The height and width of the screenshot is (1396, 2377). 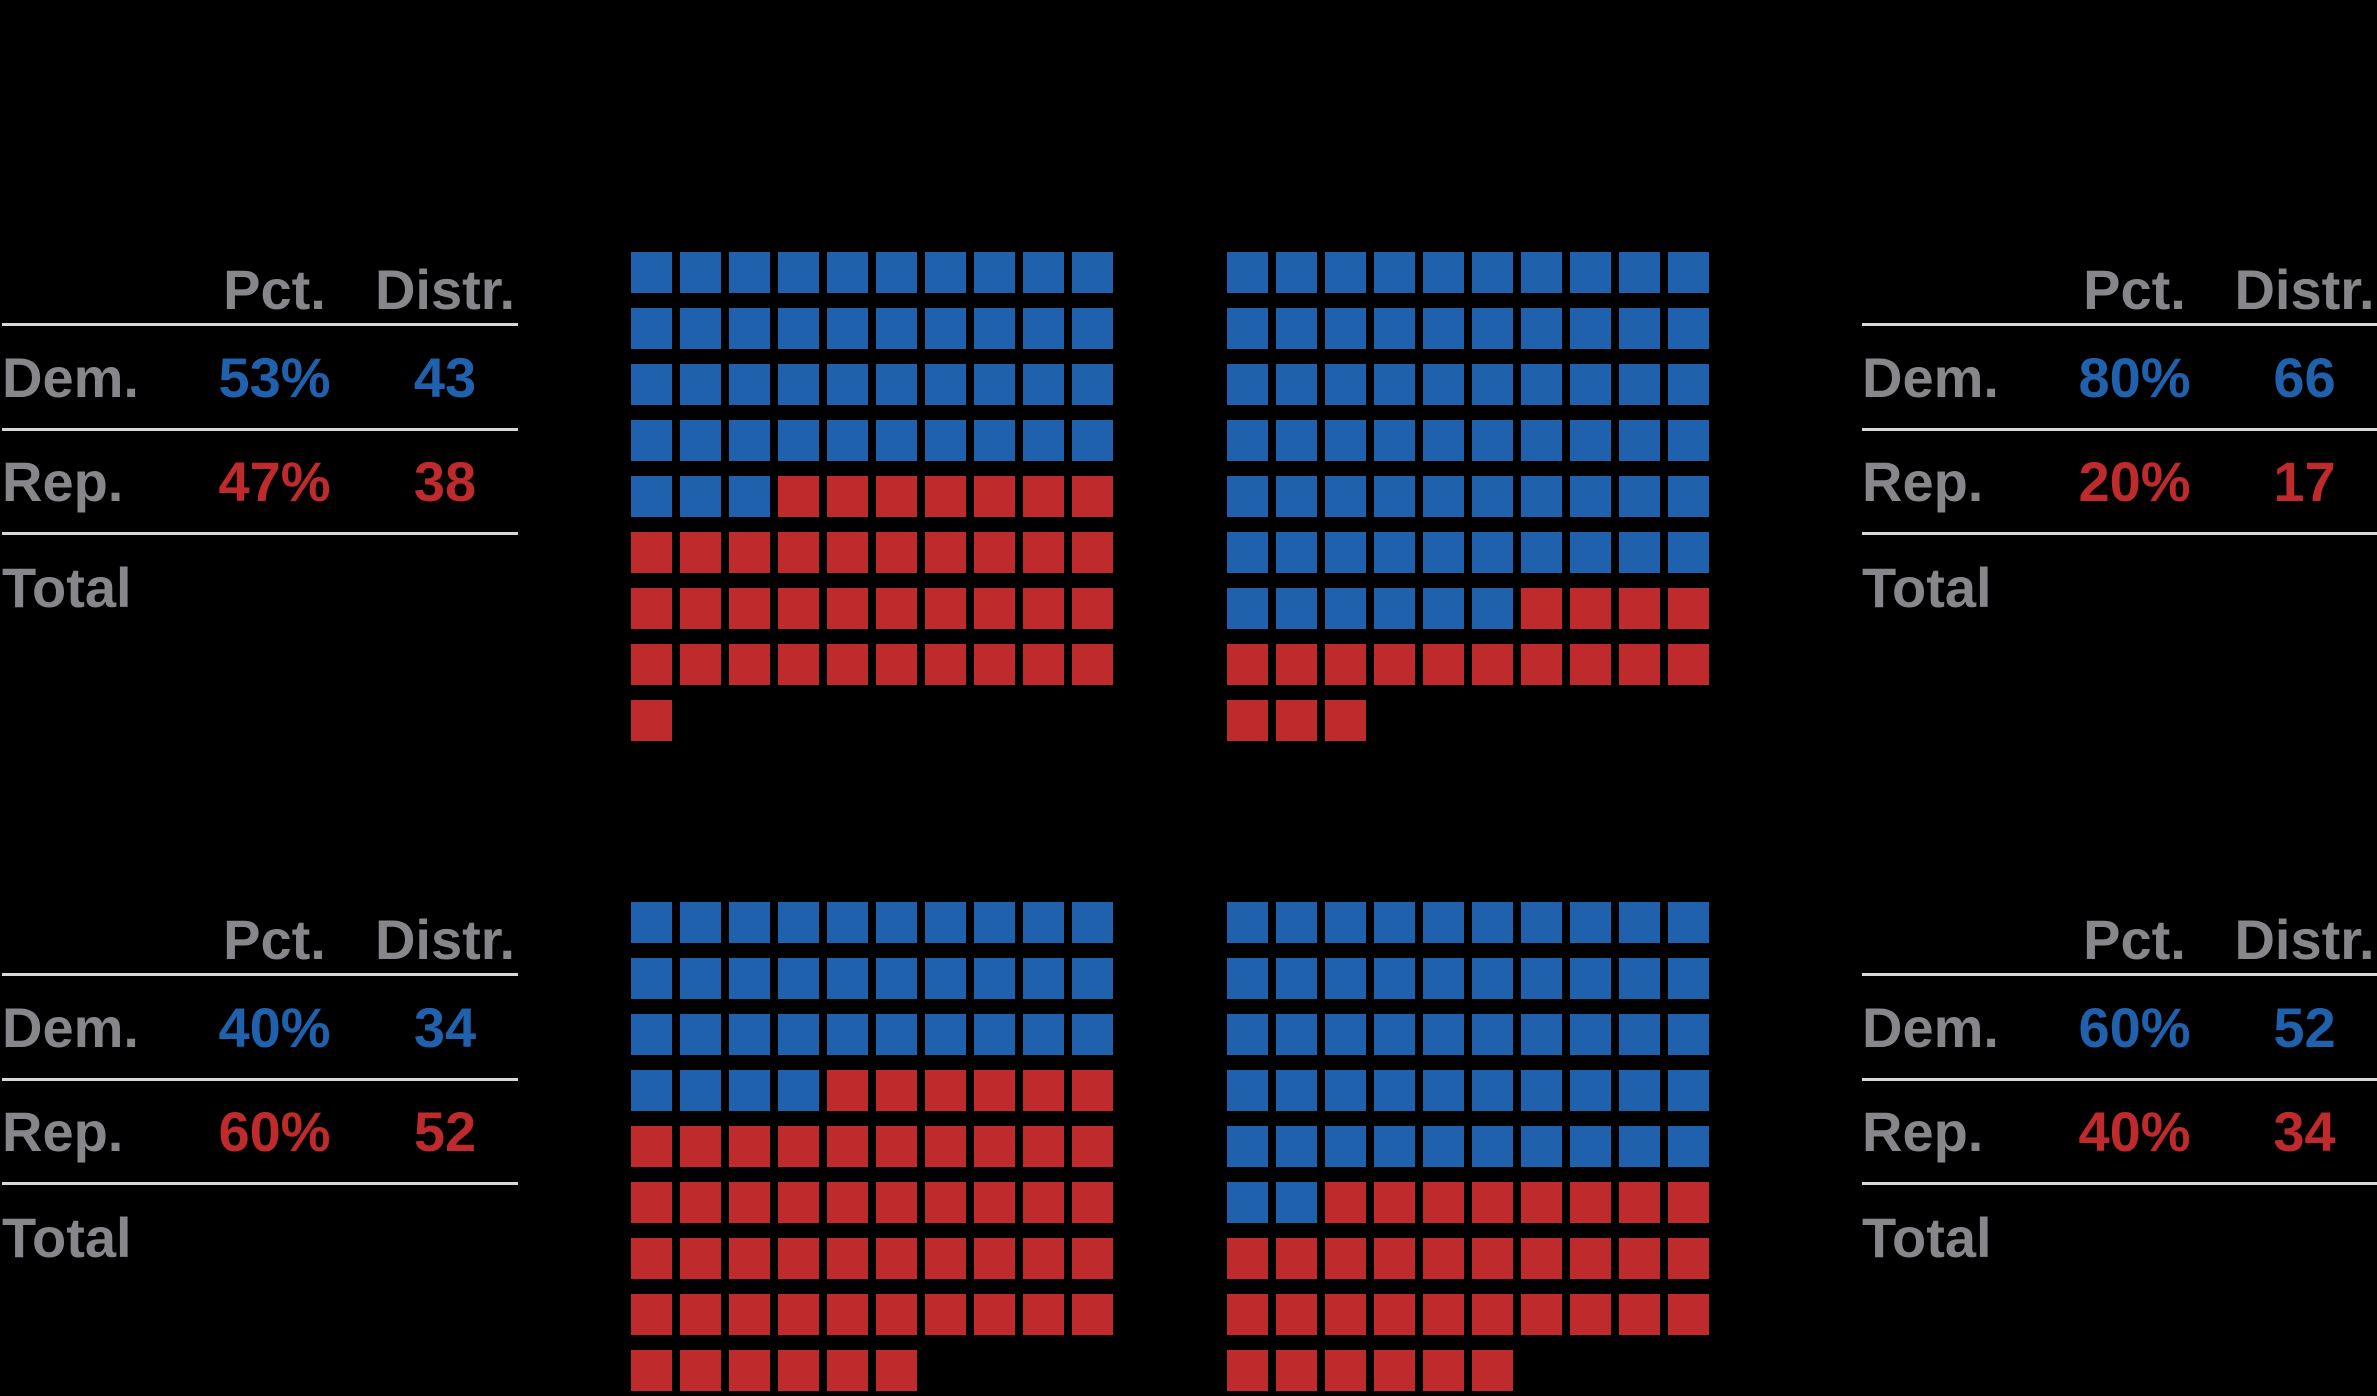 What do you see at coordinates (260, 378) in the screenshot?
I see `dem-row: Dem. 53% 43` at bounding box center [260, 378].